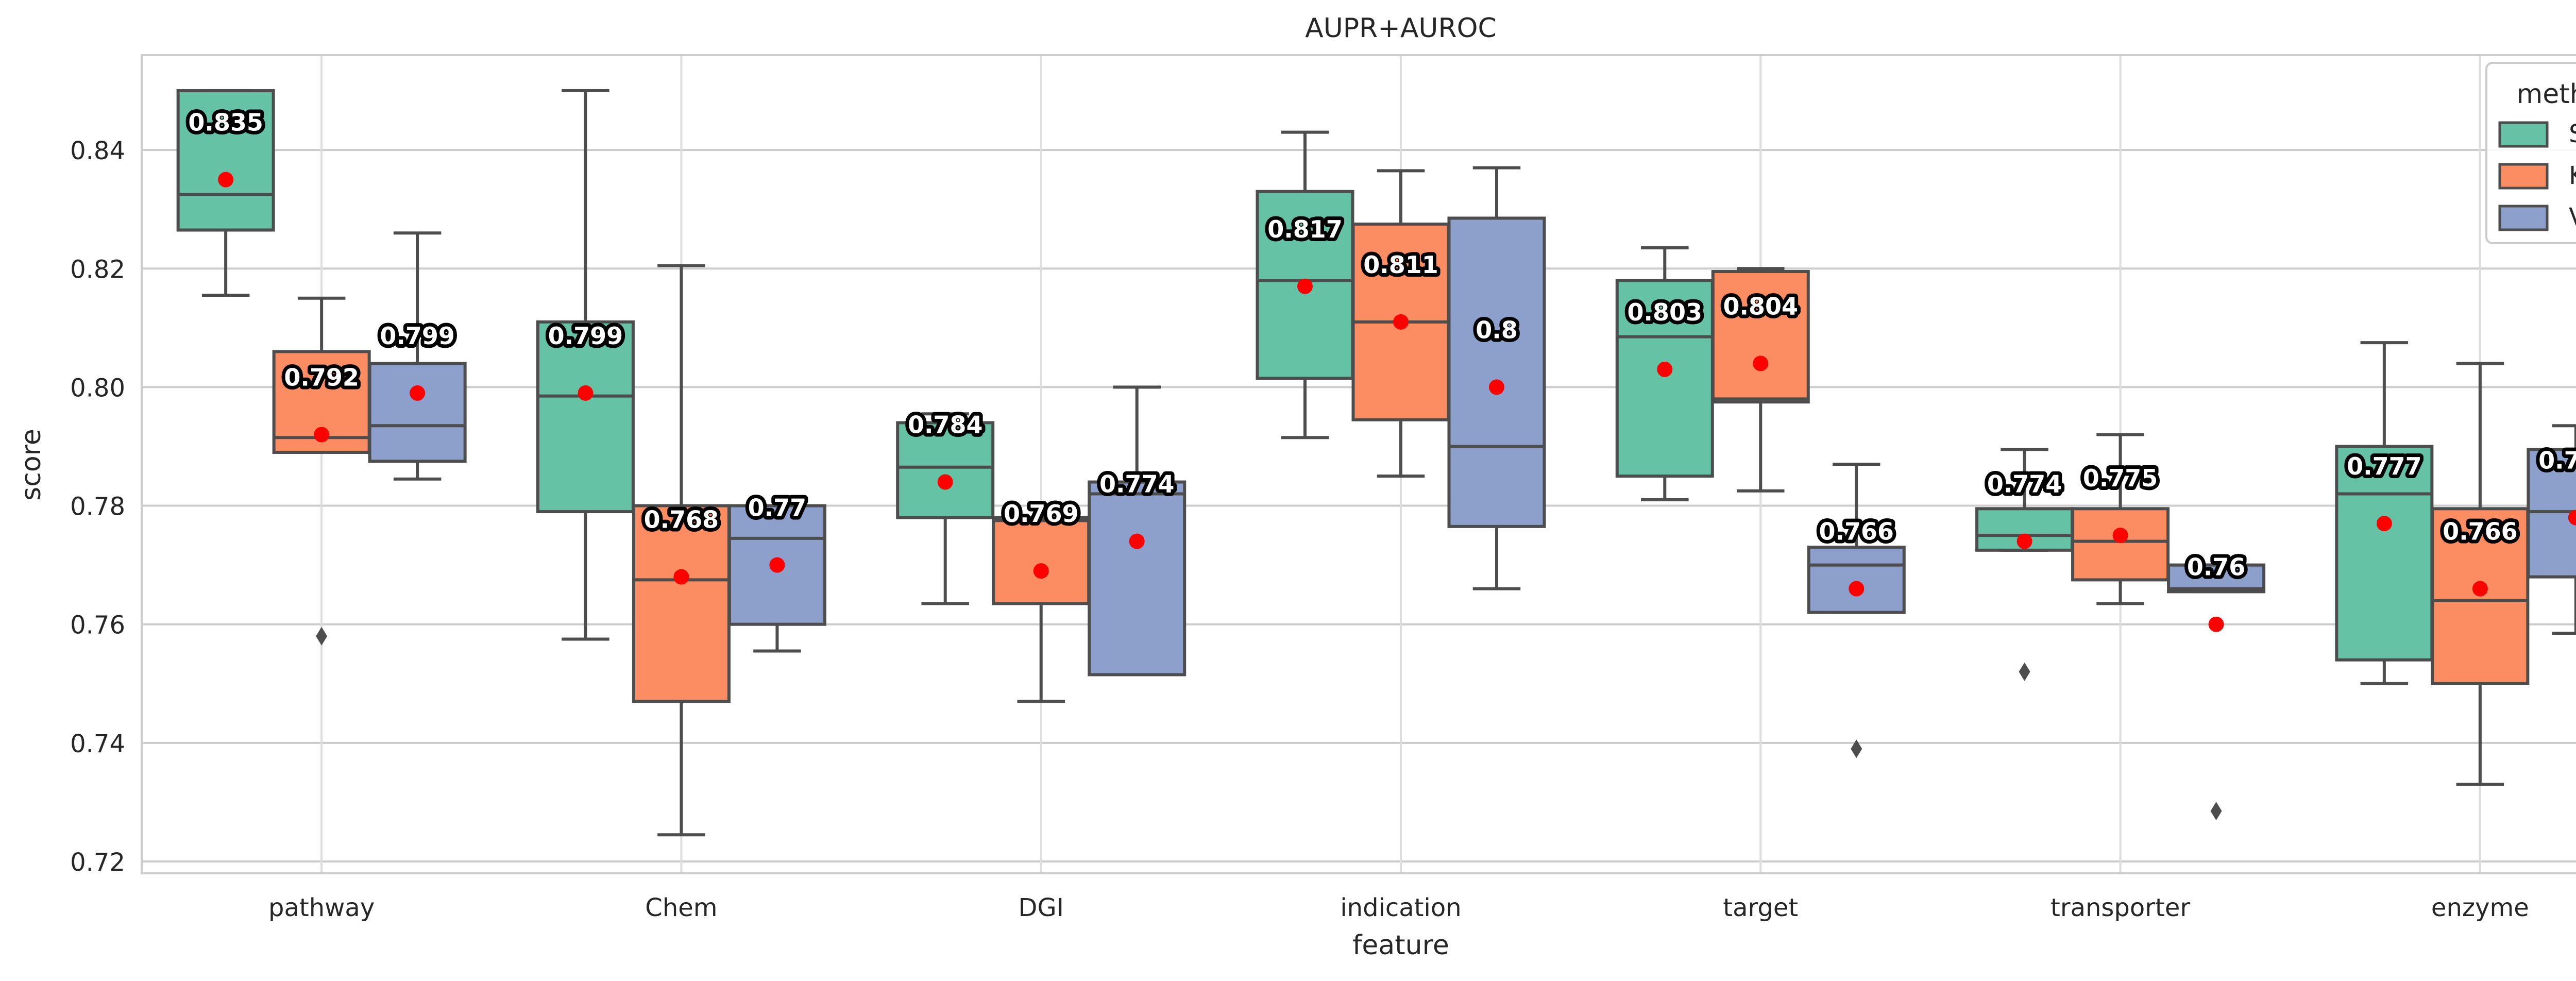  Describe the element at coordinates (2572, 217) in the screenshot. I see `legend-label-vkr: VKR` at that location.